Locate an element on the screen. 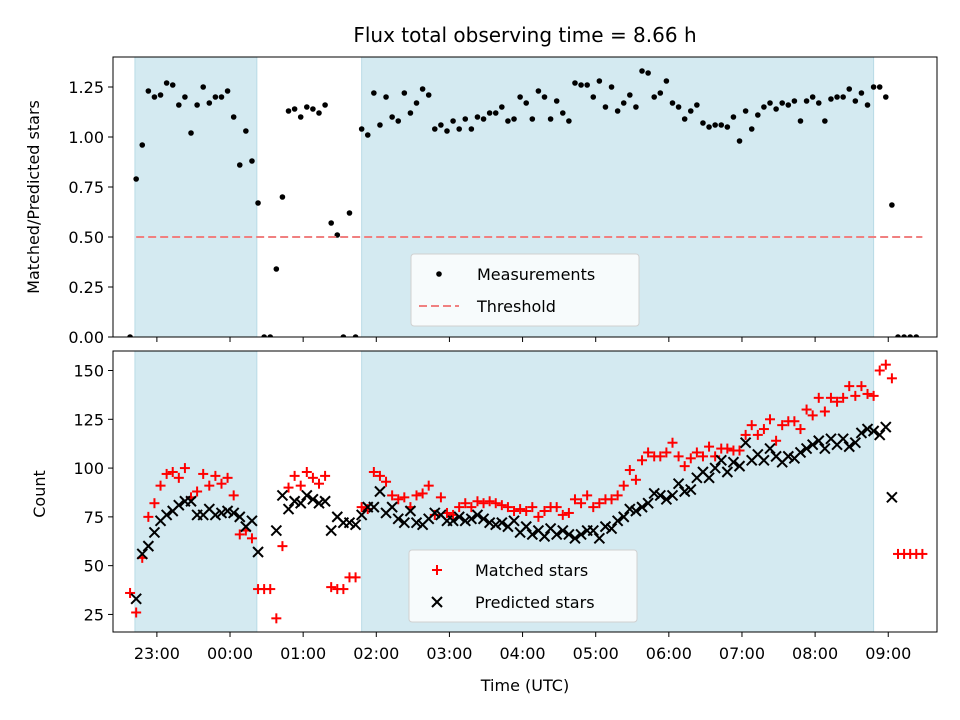 The image size is (960, 720). legend-label: Matched stars is located at coordinates (531, 570).